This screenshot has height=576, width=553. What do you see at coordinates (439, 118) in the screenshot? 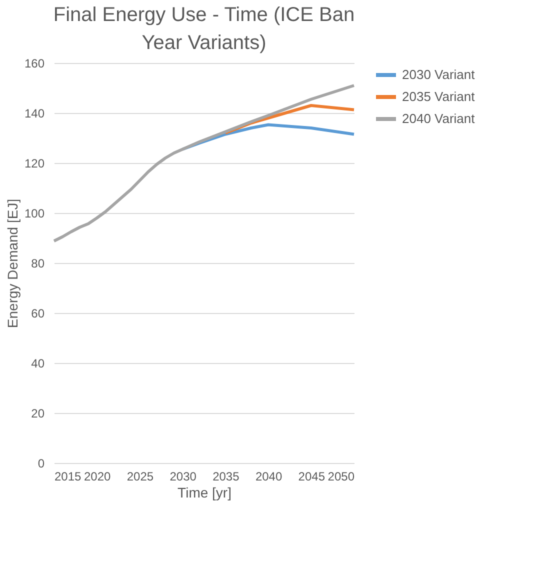
I see `legend-label: 2040 Variant` at bounding box center [439, 118].